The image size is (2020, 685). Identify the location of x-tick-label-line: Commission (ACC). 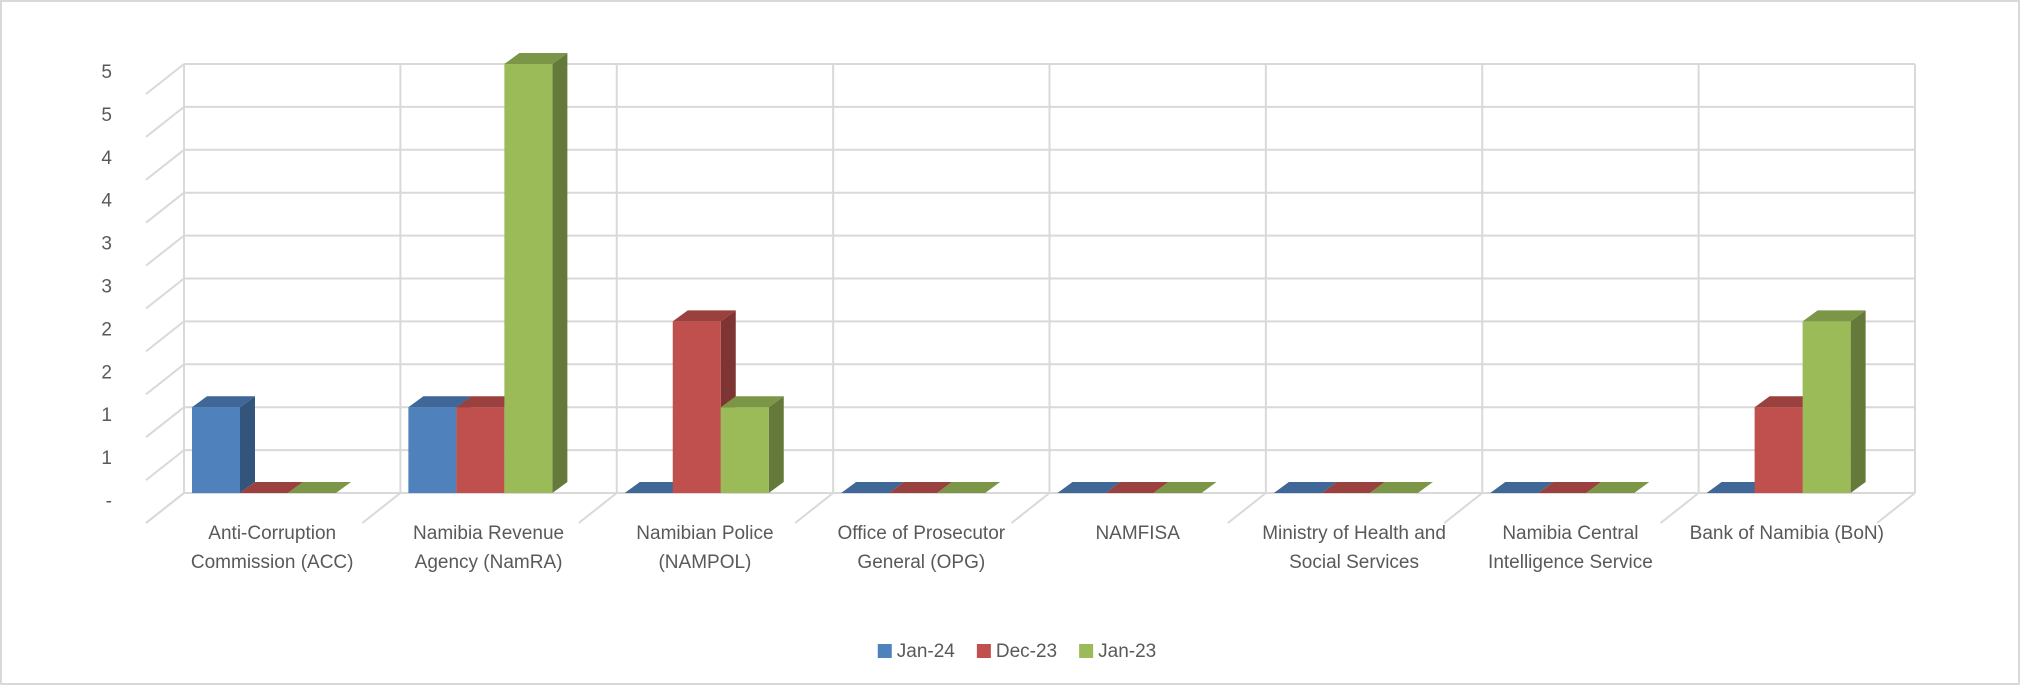
(272, 562).